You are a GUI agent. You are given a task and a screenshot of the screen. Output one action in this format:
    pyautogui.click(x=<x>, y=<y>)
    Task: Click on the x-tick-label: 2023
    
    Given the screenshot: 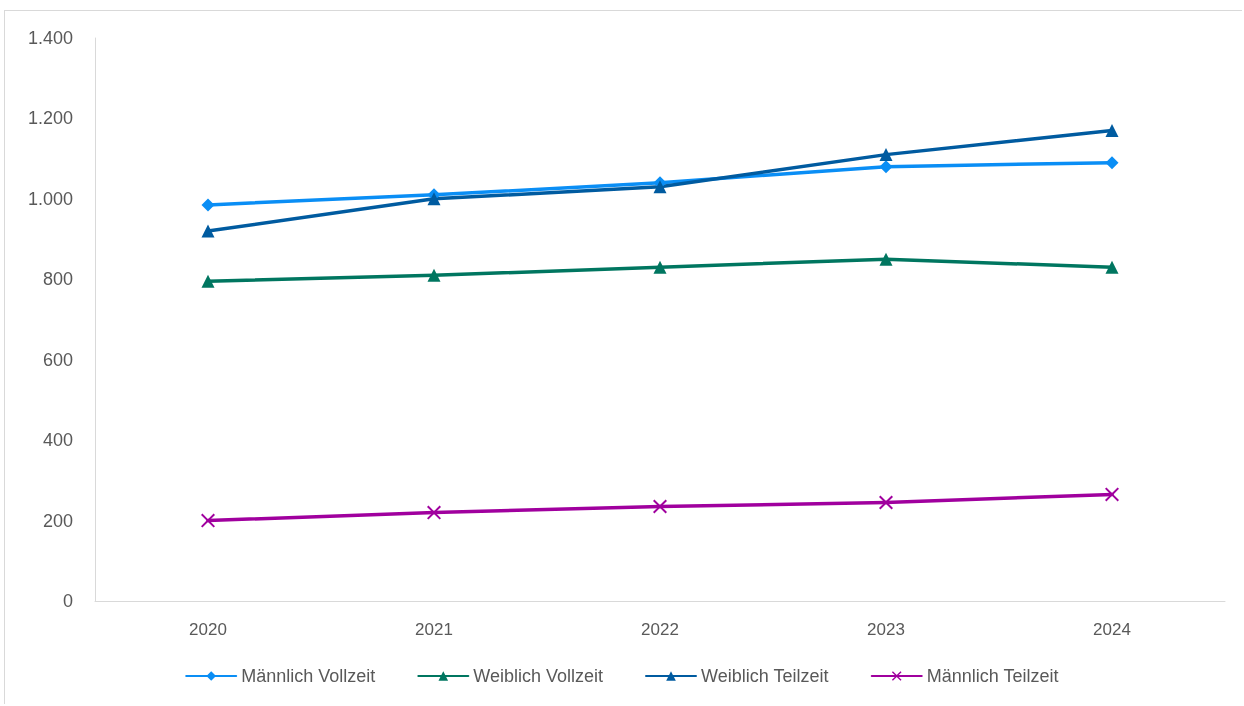 What is the action you would take?
    pyautogui.click(x=886, y=629)
    